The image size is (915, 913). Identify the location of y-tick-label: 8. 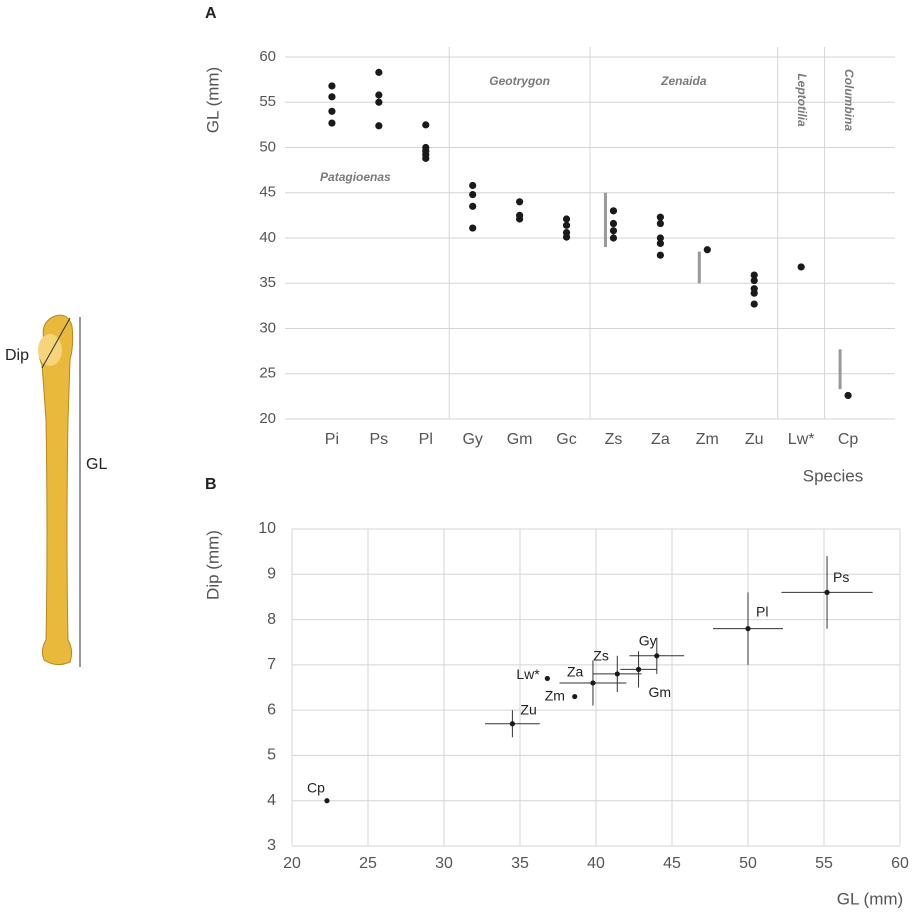
(271, 619).